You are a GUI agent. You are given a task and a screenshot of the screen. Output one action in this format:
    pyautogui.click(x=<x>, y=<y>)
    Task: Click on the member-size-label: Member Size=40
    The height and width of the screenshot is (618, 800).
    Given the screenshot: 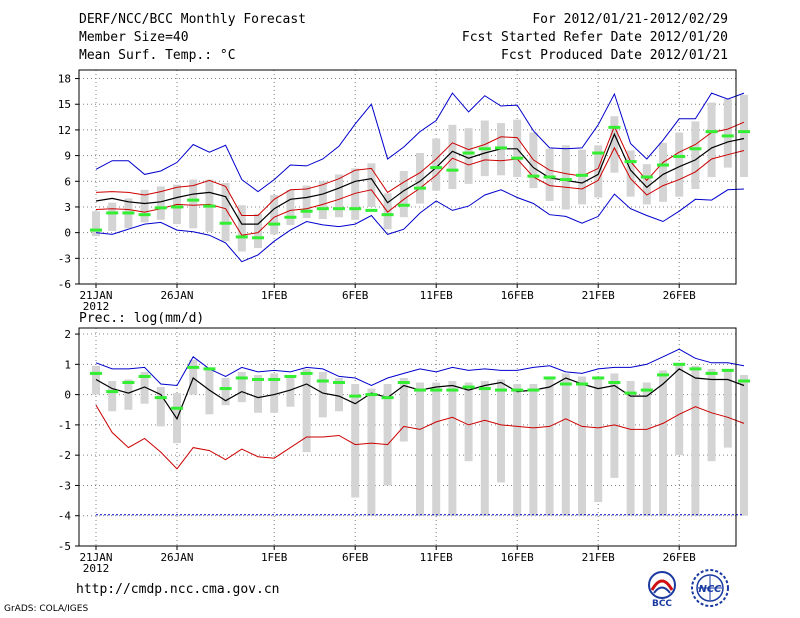 What is the action you would take?
    pyautogui.click(x=134, y=37)
    